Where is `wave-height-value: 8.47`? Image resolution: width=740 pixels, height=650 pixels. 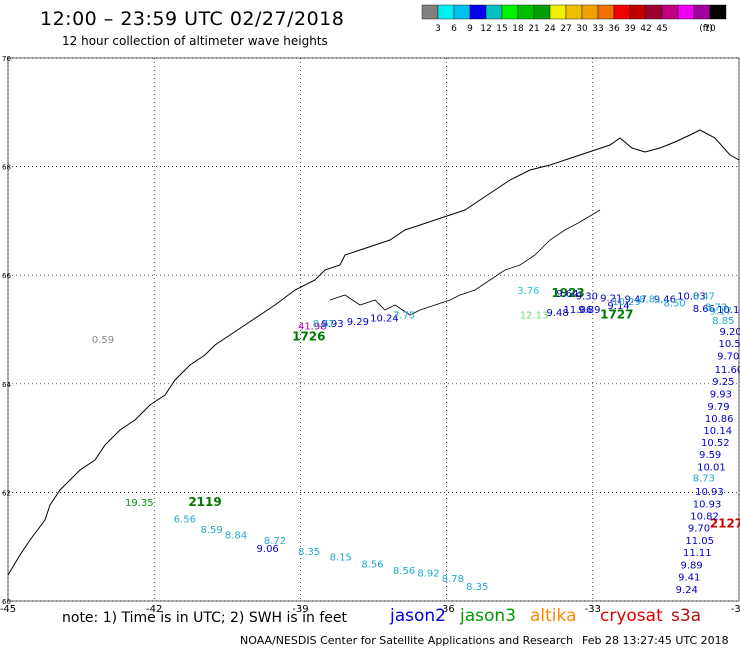
wave-height-value: 8.47 is located at coordinates (704, 297).